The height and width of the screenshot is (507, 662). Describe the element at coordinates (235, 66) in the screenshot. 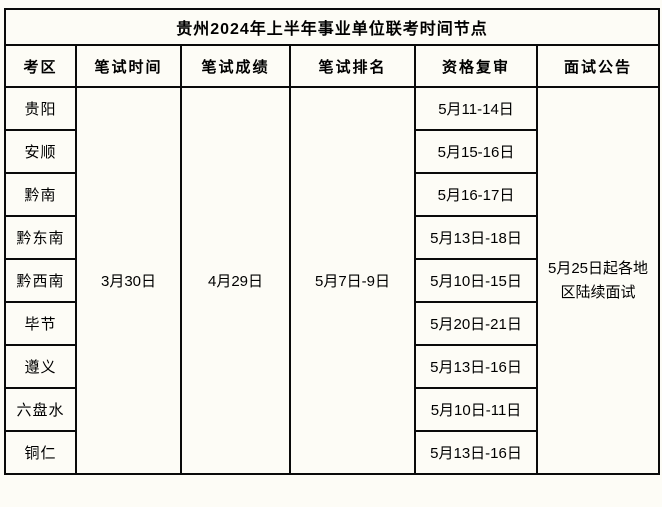

I see `column-header-written-score: 笔试成绩` at that location.